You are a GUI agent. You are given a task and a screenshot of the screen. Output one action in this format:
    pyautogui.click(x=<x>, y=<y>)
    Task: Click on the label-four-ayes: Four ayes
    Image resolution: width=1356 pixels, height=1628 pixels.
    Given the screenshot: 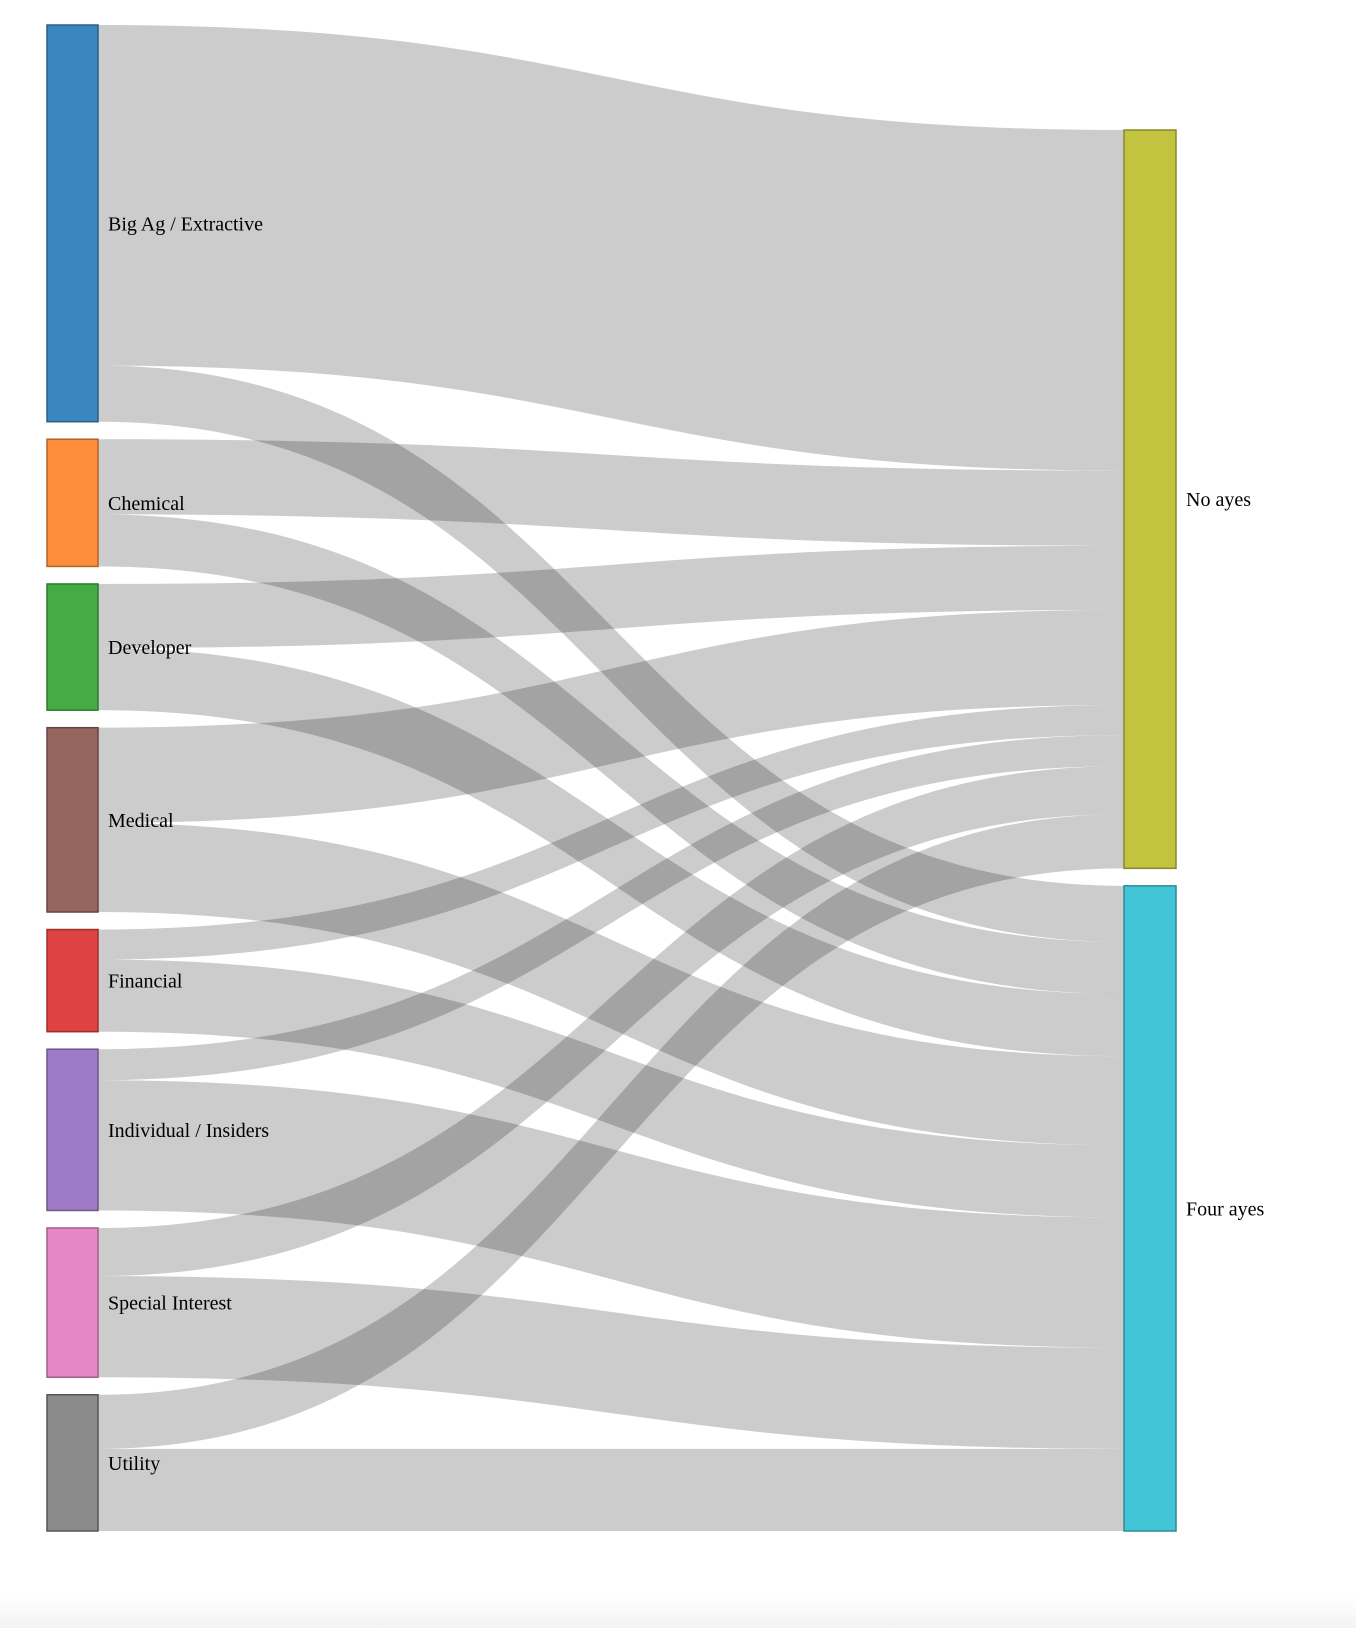 What is the action you would take?
    pyautogui.click(x=1225, y=1209)
    